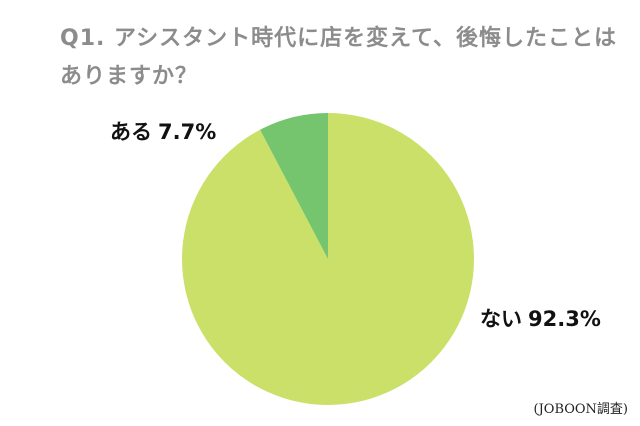  I want to click on pie-slice-aru, so click(294, 186).